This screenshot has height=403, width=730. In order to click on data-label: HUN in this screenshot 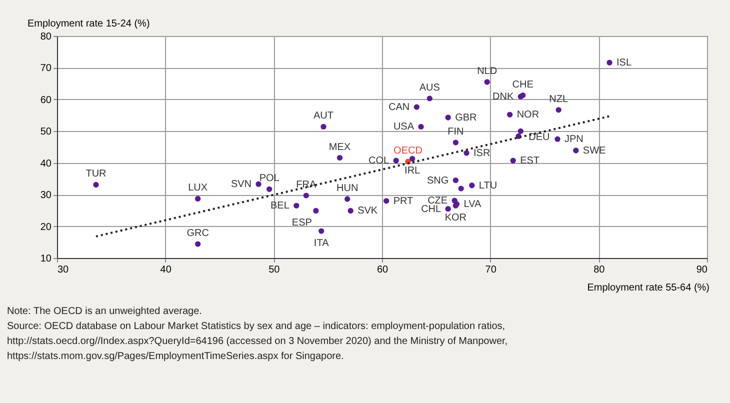, I will do `click(347, 188)`.